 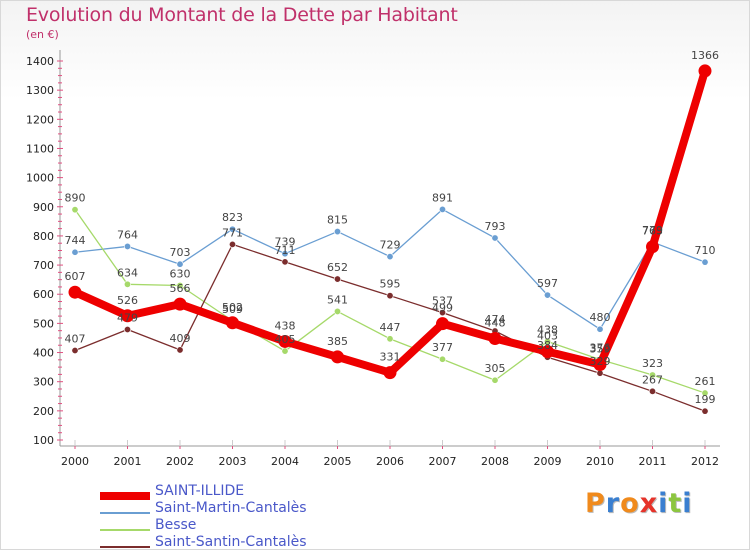 I want to click on data-label-saint-martin-cantales: 703, so click(x=180, y=252).